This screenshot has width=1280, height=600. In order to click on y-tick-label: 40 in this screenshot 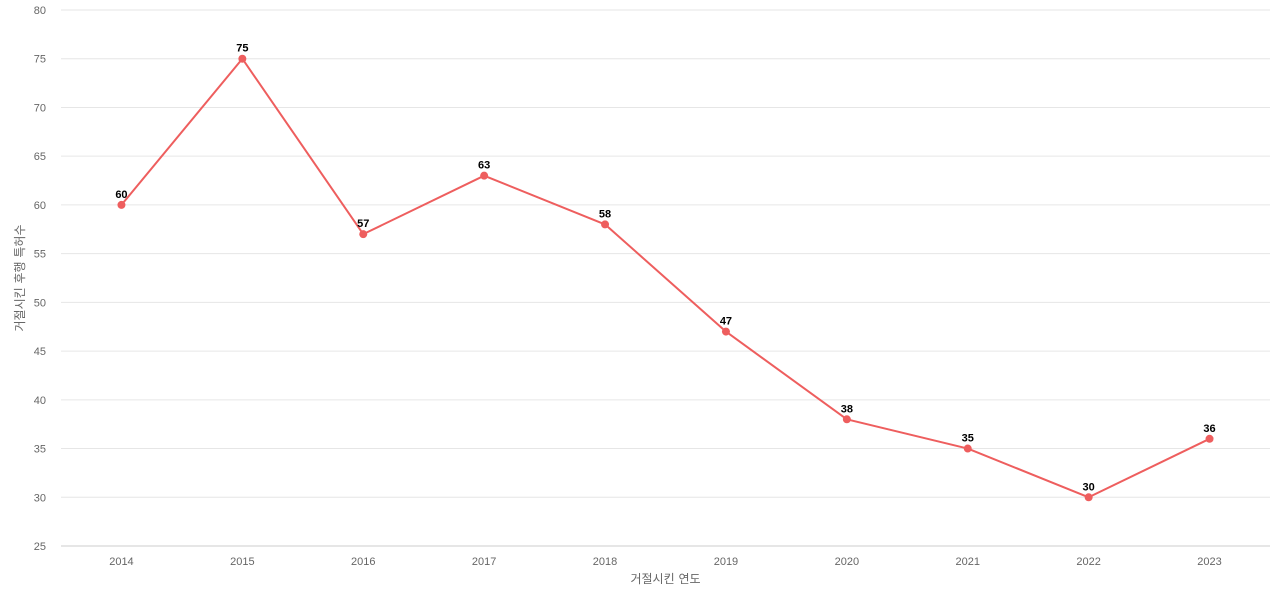, I will do `click(40, 401)`.